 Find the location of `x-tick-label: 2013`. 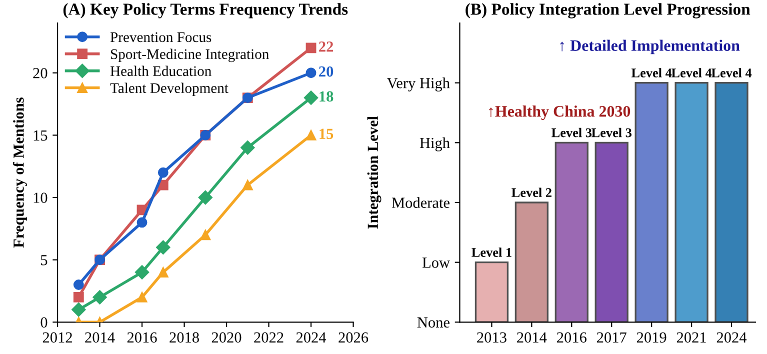

x-tick-label: 2013 is located at coordinates (491, 337).